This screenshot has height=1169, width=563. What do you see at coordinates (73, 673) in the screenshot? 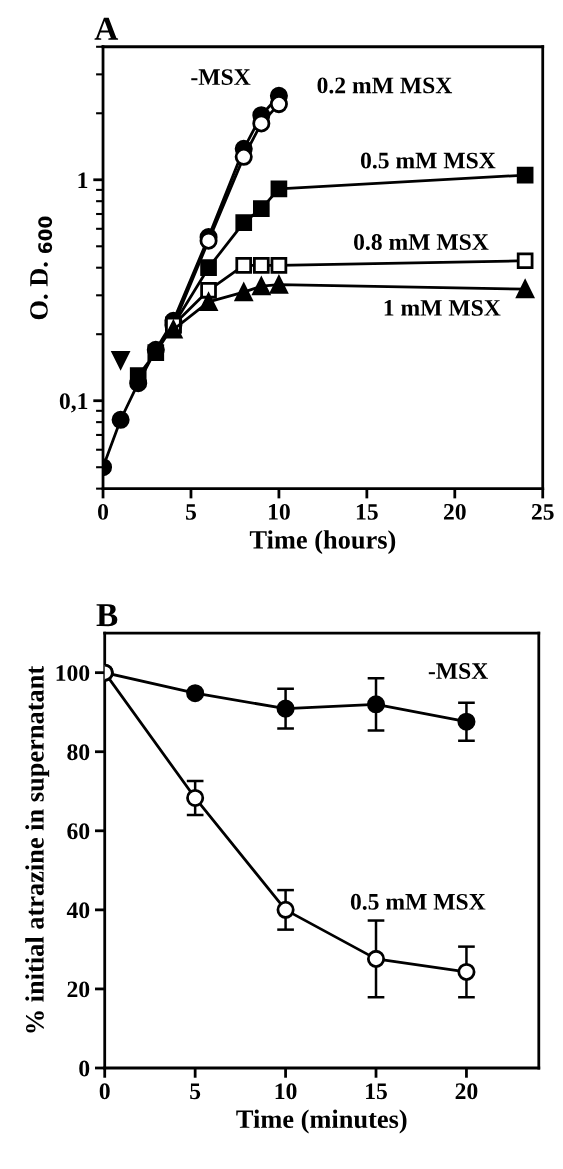
I see `y-tick-label: 100` at bounding box center [73, 673].